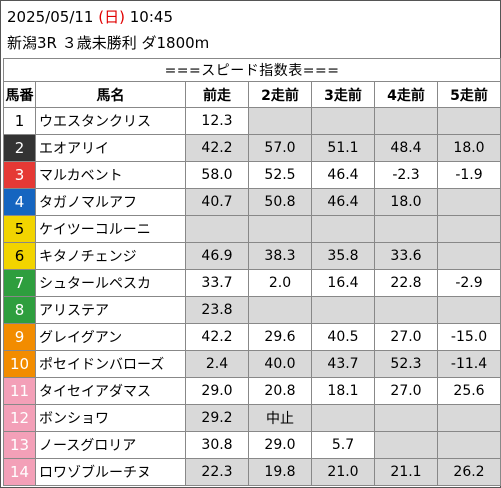 The height and width of the screenshot is (488, 501). What do you see at coordinates (251, 70) in the screenshot?
I see `table-banner: ===スピード指数表===` at bounding box center [251, 70].